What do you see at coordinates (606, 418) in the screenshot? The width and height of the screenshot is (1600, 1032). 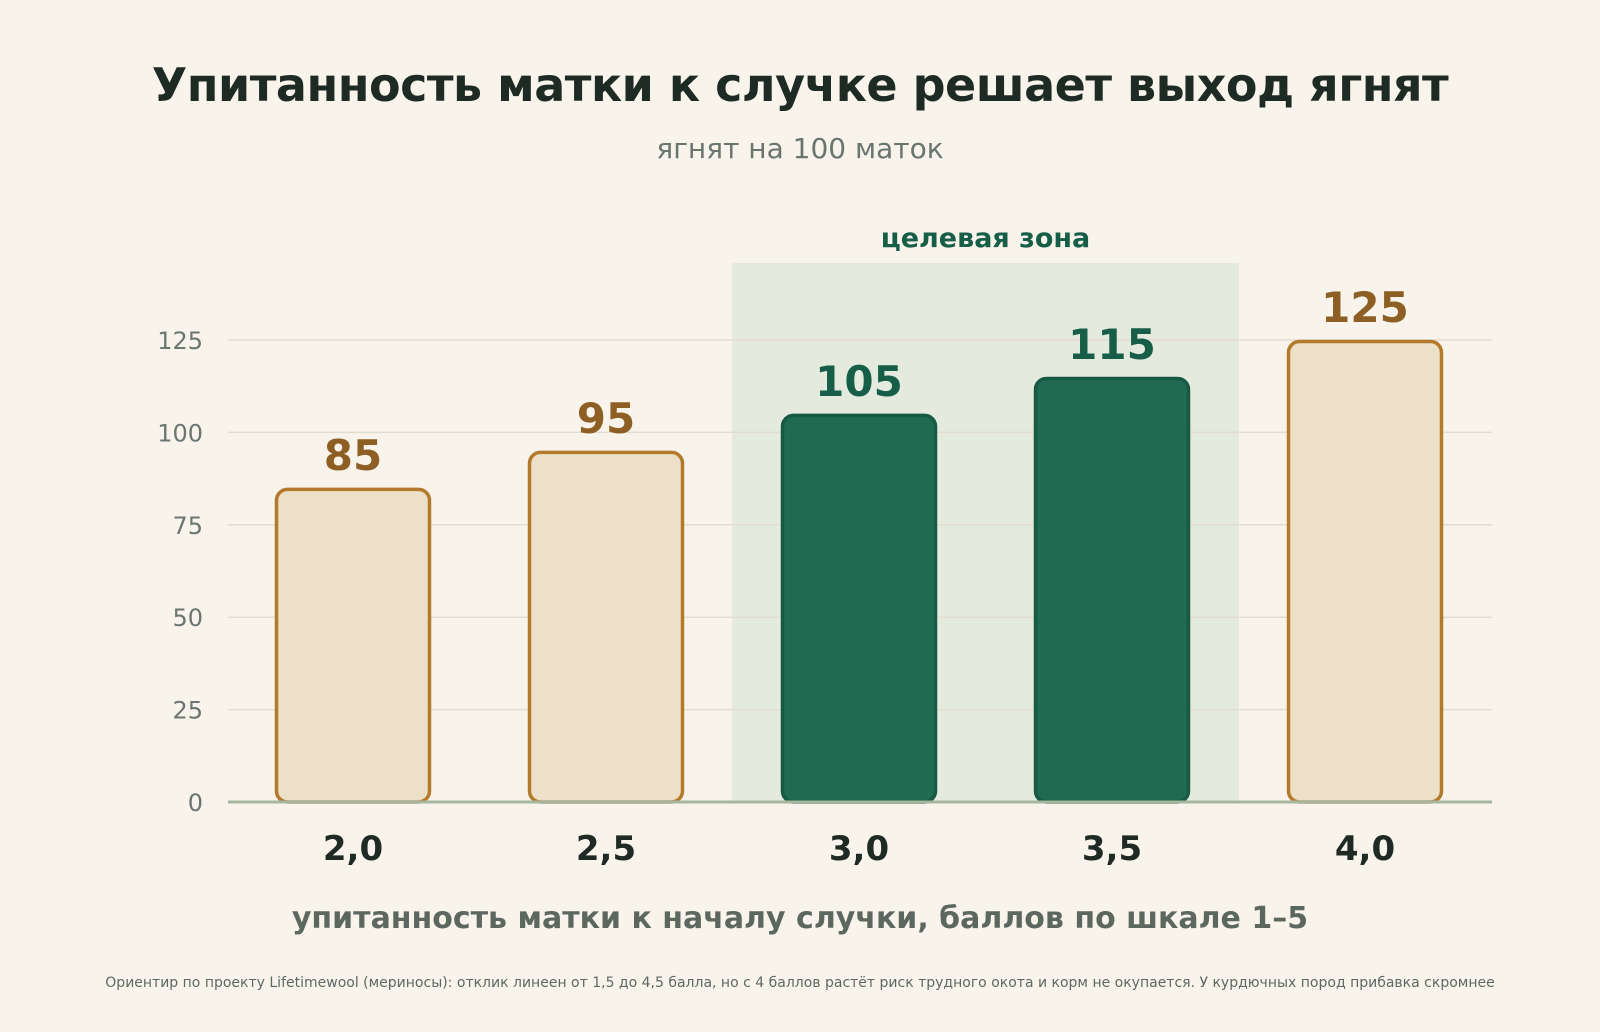 I see `data-label: 95` at bounding box center [606, 418].